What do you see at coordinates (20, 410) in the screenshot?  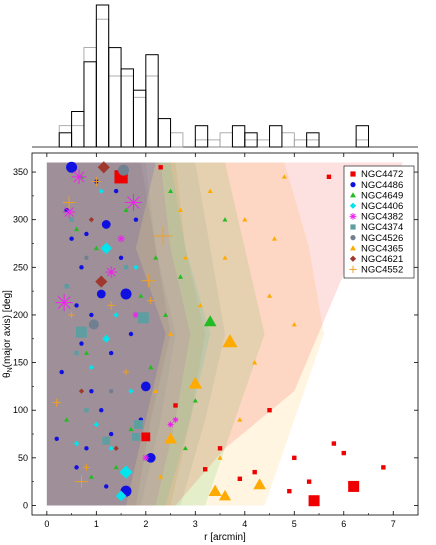 I see `y-tick-label: 100` at bounding box center [20, 410].